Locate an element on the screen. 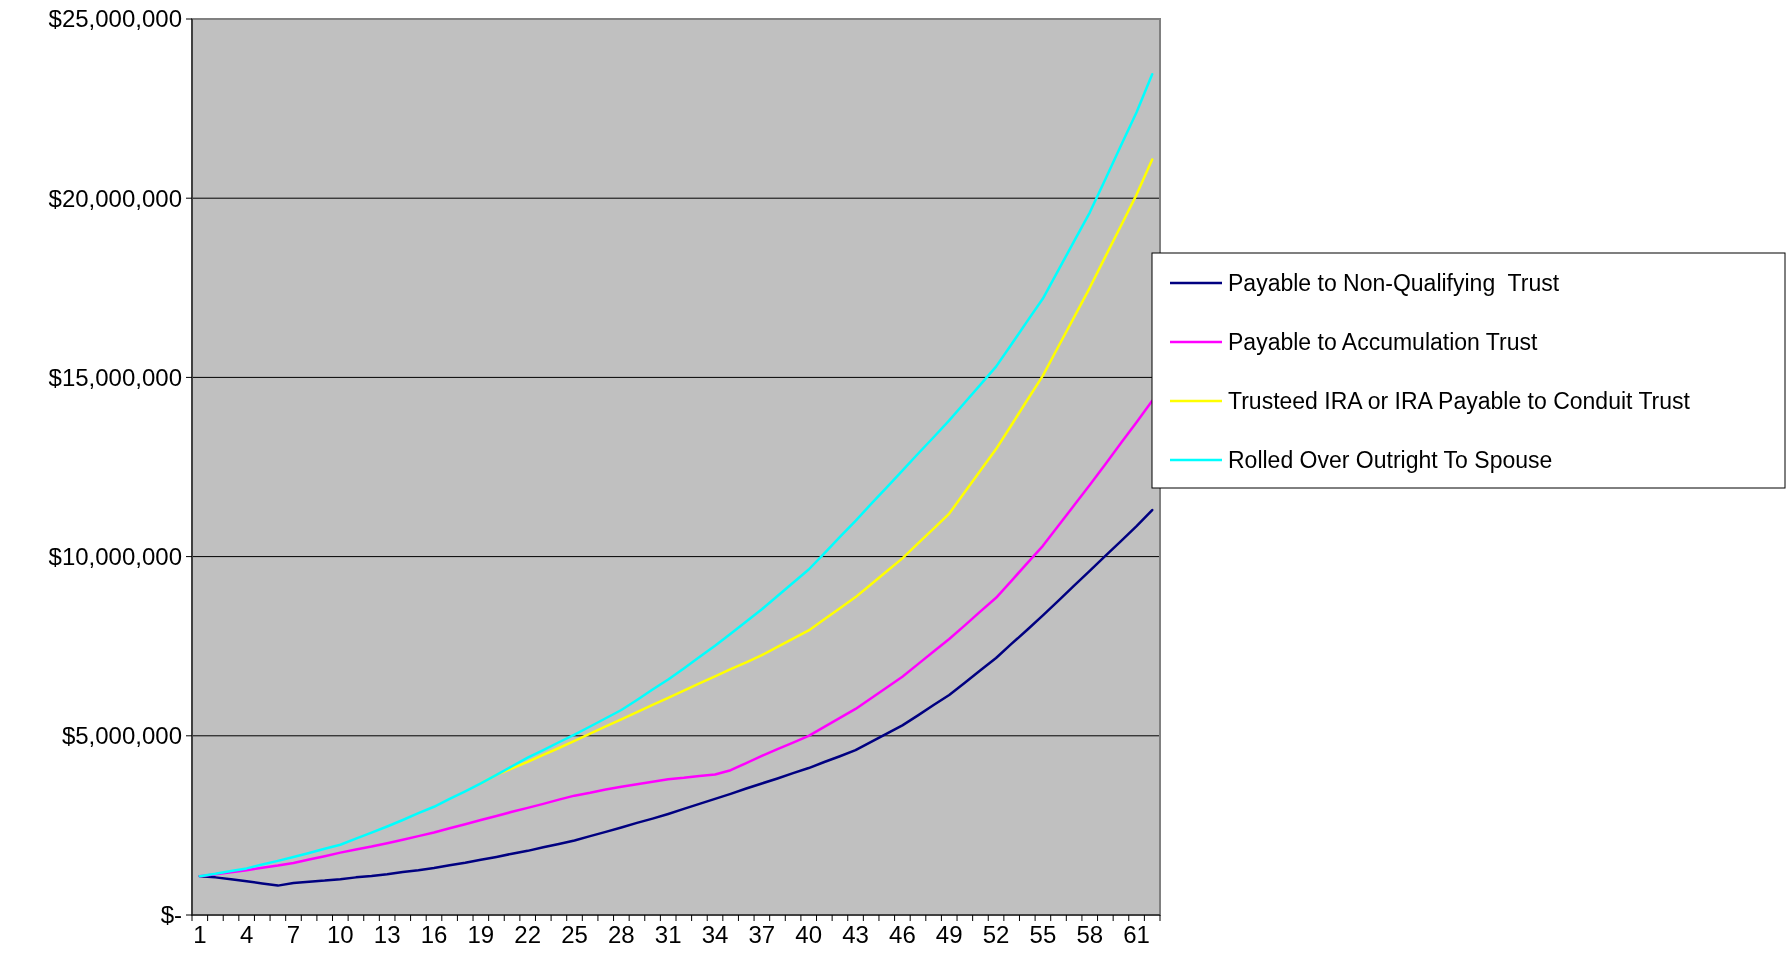  legend-label: Rolled Over Outright To Spouse is located at coordinates (1390, 460).